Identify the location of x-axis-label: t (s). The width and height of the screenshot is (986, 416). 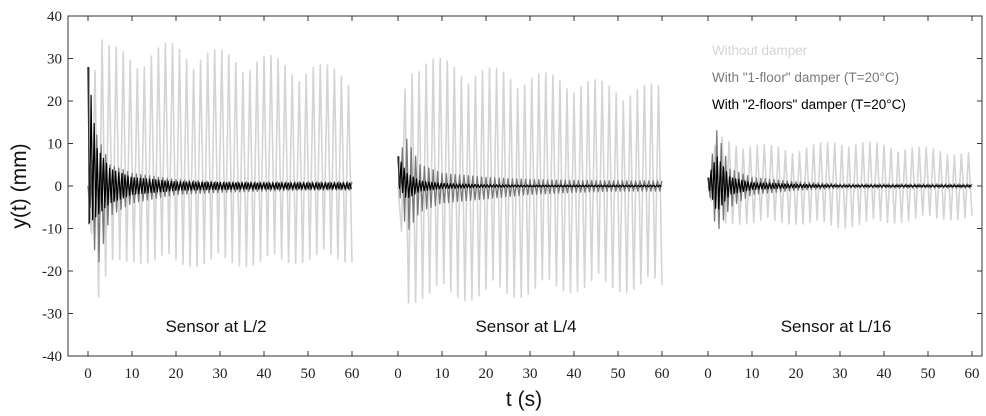
(524, 399).